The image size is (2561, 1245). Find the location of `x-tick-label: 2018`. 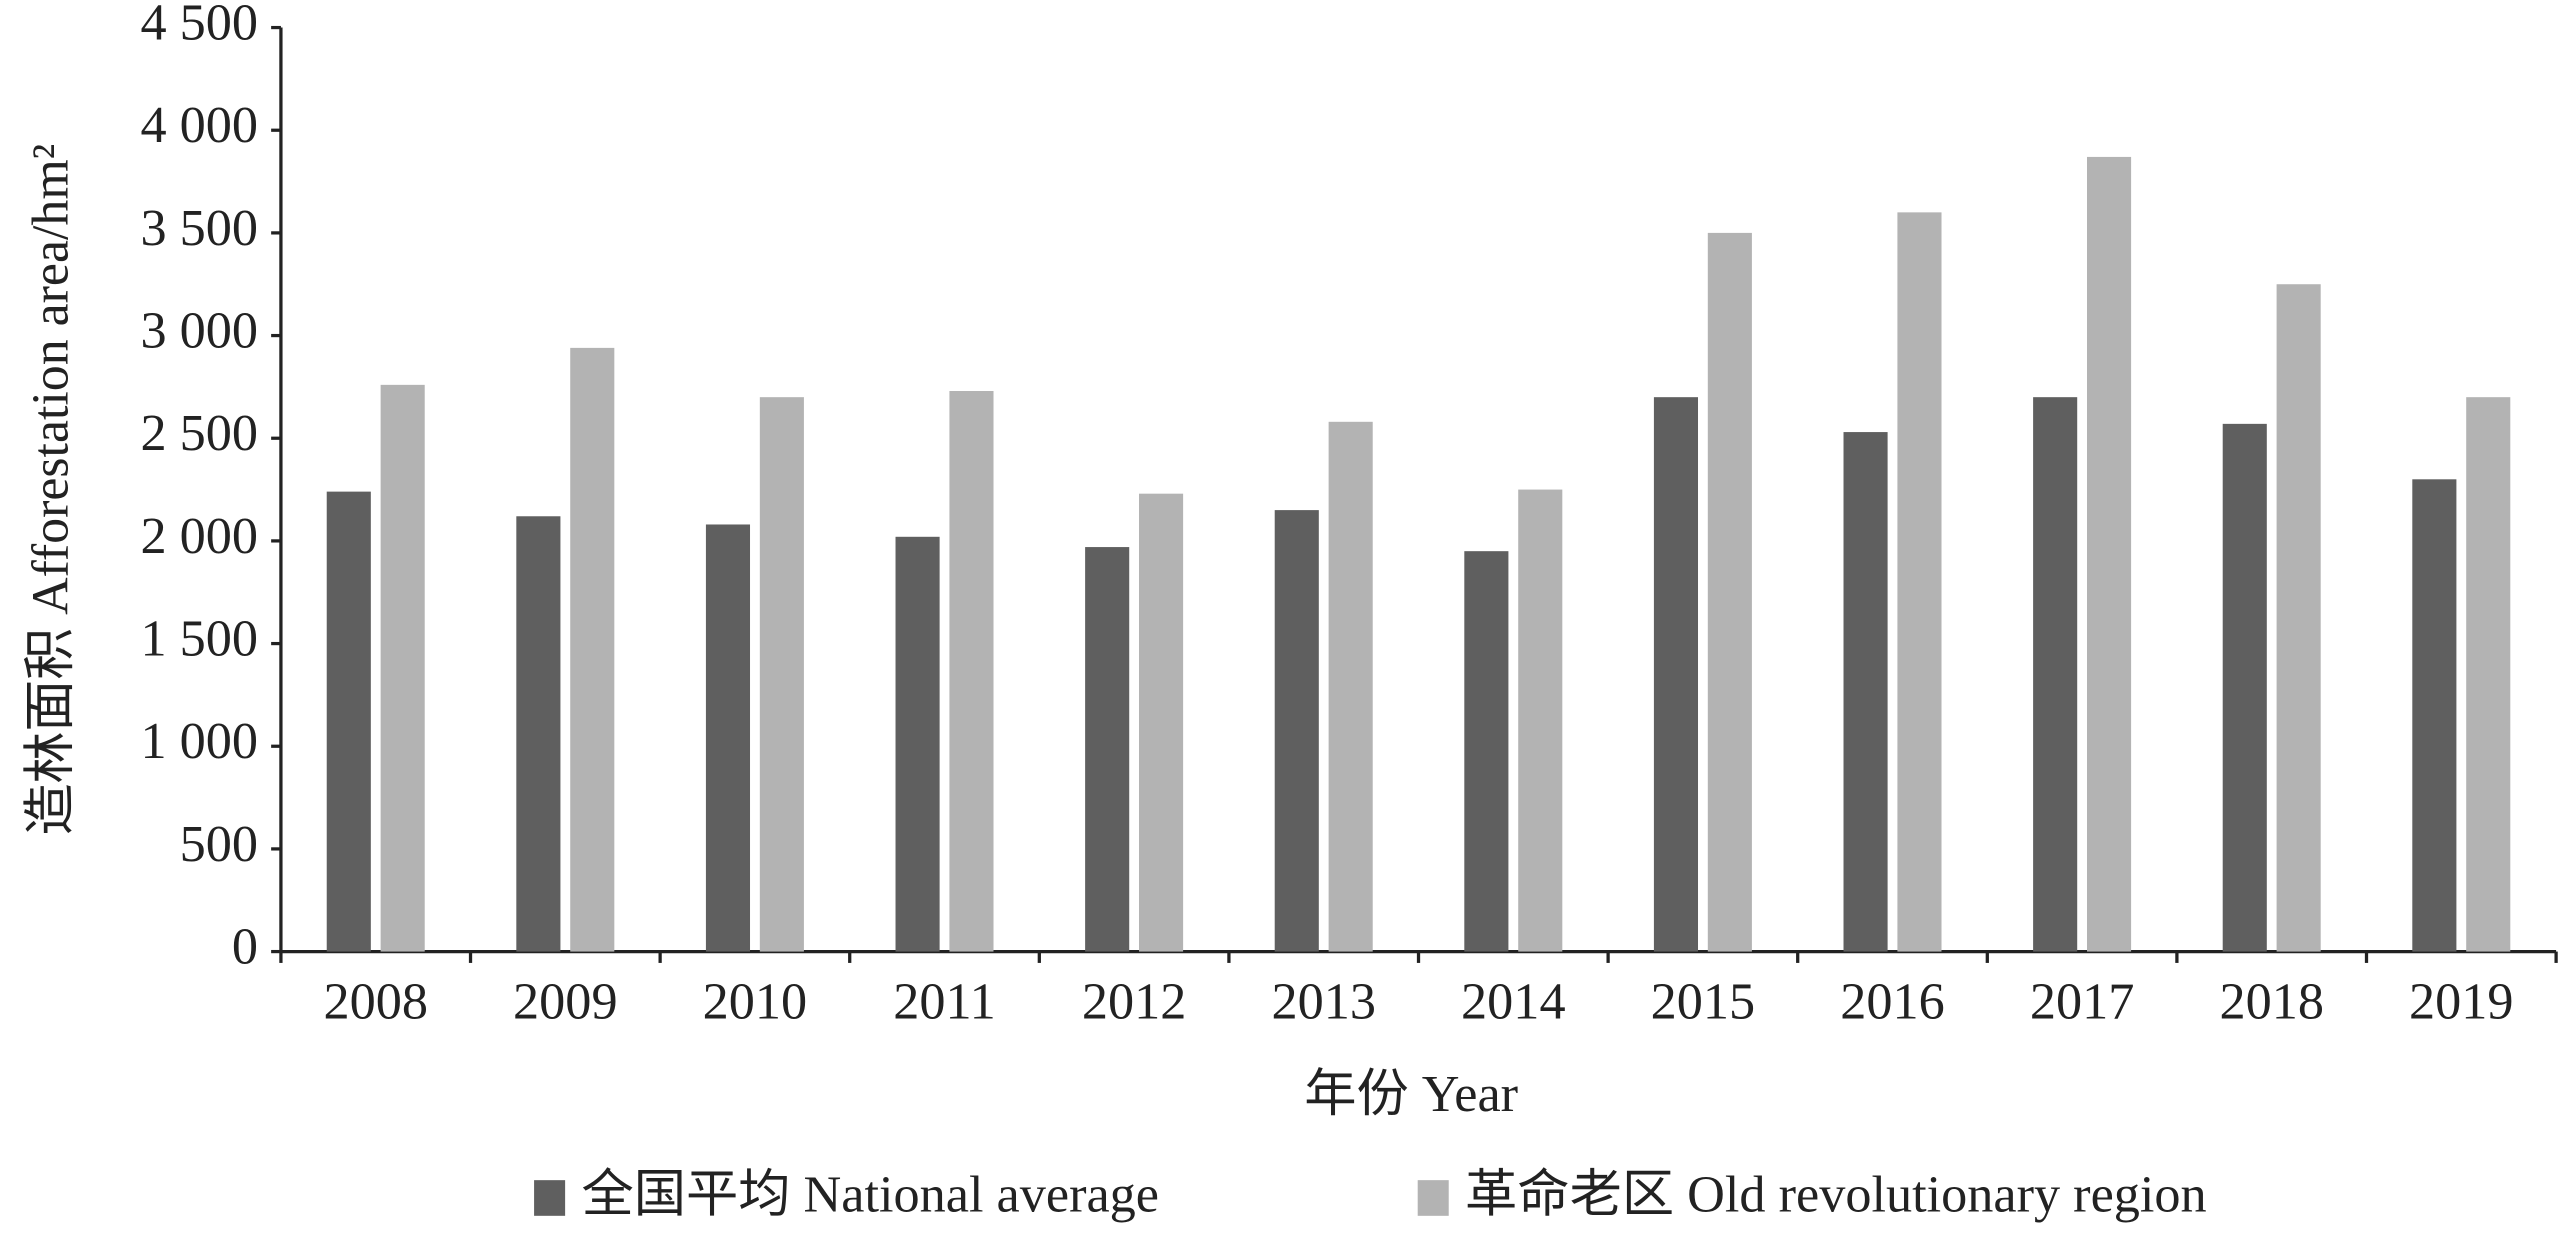

x-tick-label: 2018 is located at coordinates (2271, 1002).